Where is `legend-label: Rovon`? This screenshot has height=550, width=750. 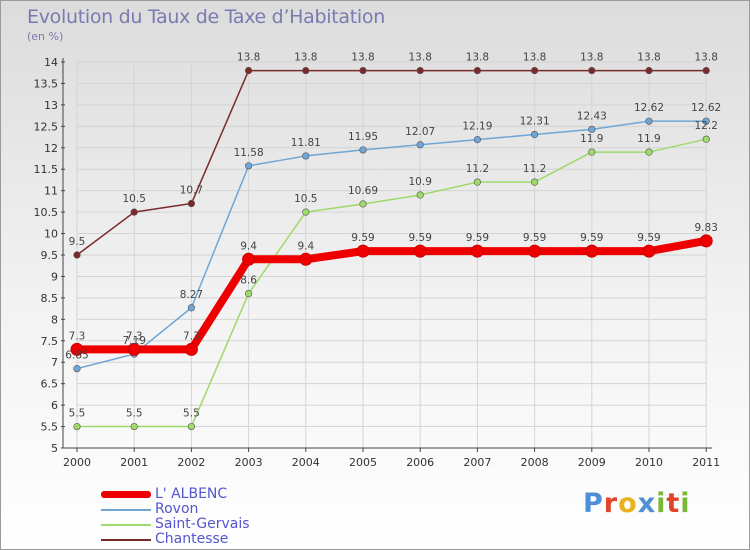 legend-label: Rovon is located at coordinates (177, 509).